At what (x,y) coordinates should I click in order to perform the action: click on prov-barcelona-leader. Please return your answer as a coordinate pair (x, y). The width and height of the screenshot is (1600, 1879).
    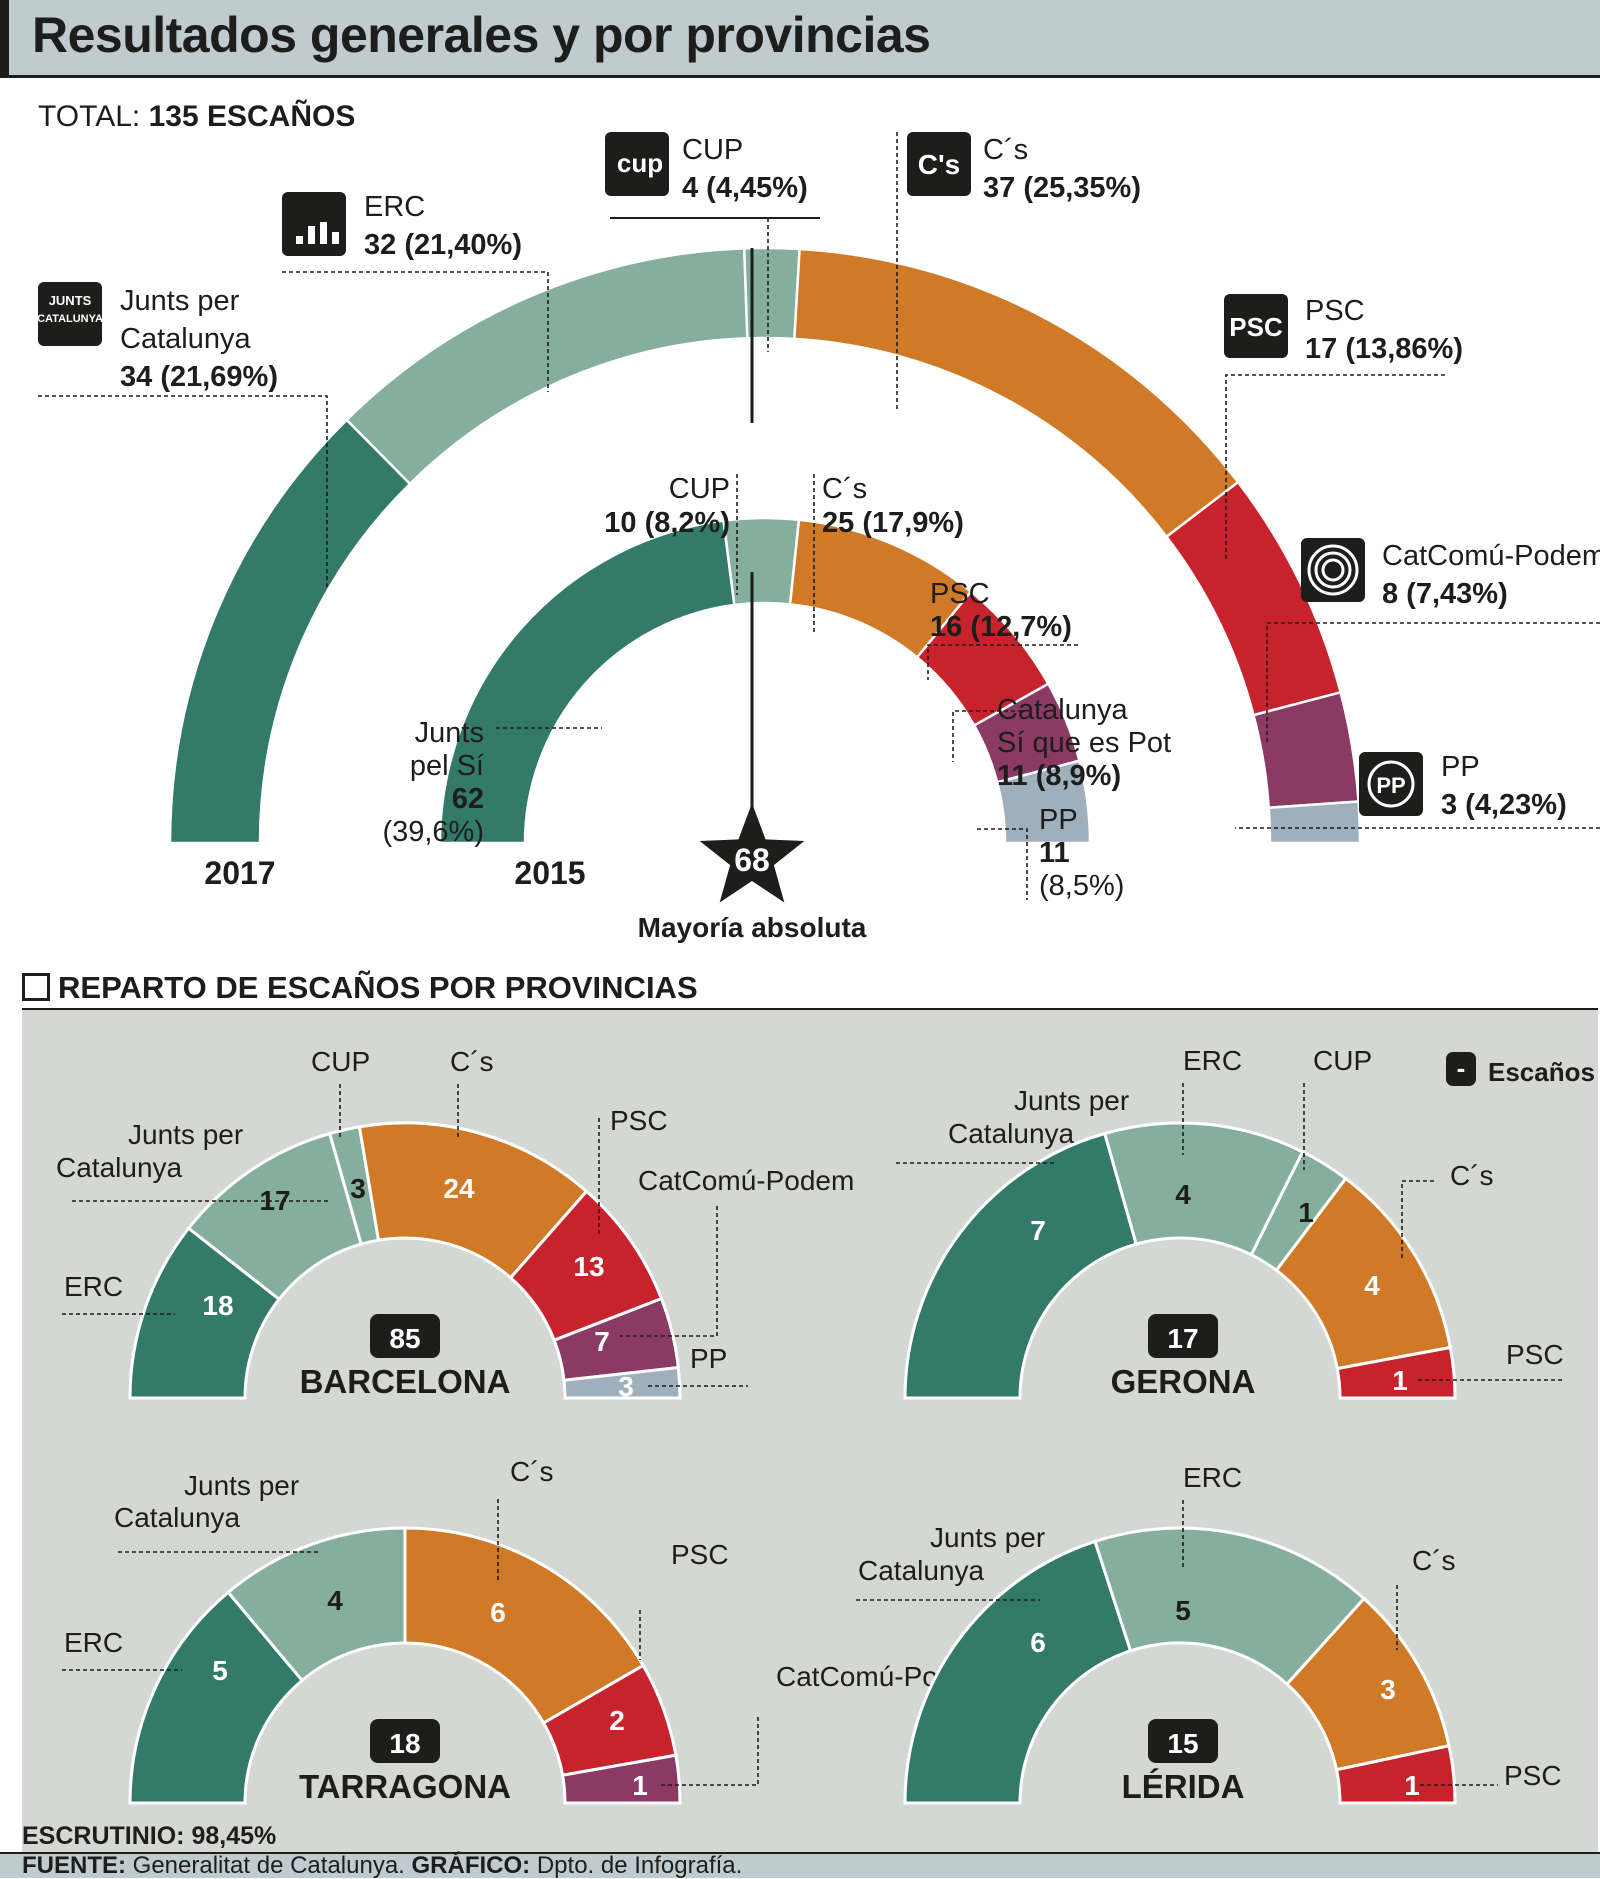
    Looking at the image, I should click on (669, 1271).